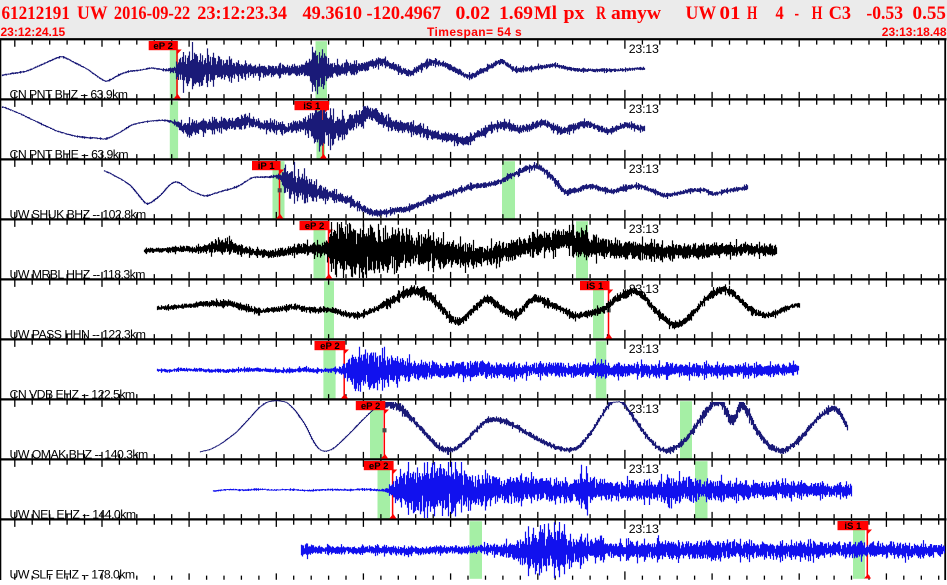  What do you see at coordinates (636, 14) in the screenshot?
I see `svg-text: amyw` at bounding box center [636, 14].